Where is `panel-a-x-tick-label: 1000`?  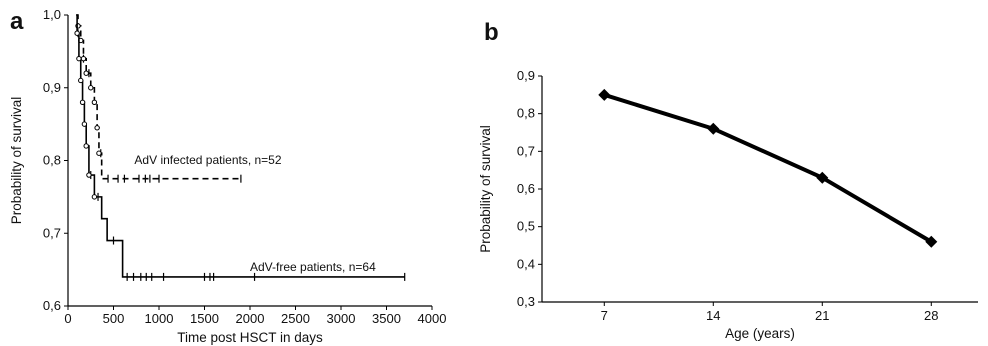 panel-a-x-tick-label: 1000 is located at coordinates (159, 318).